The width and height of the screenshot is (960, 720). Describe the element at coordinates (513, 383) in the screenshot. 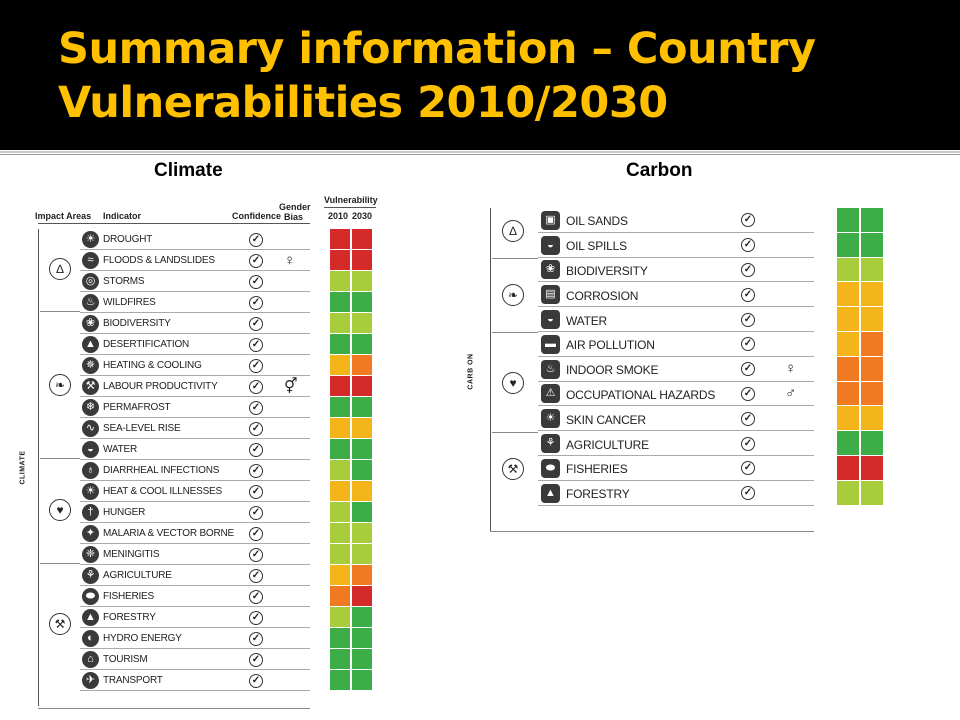

I see `impact-area-heart-icon: ♥` at that location.